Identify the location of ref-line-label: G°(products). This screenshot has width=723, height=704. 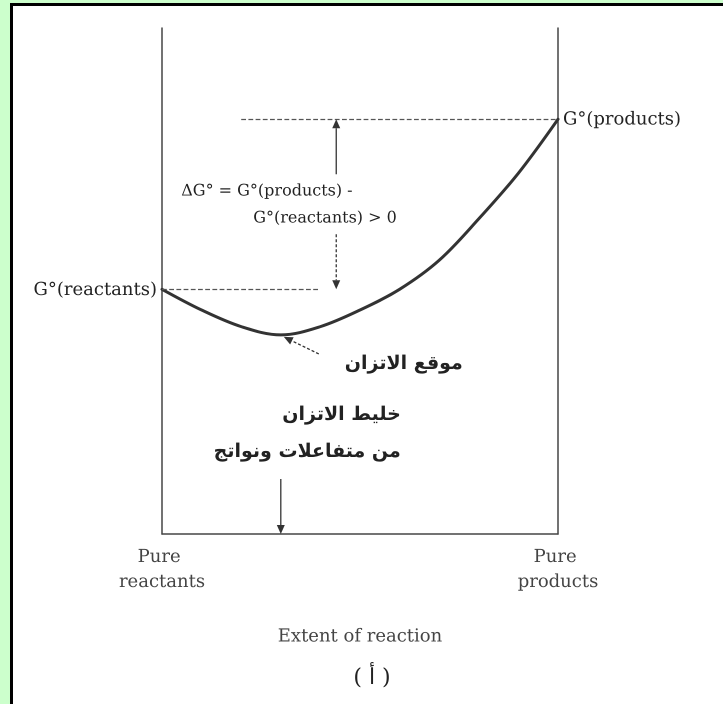
(622, 119).